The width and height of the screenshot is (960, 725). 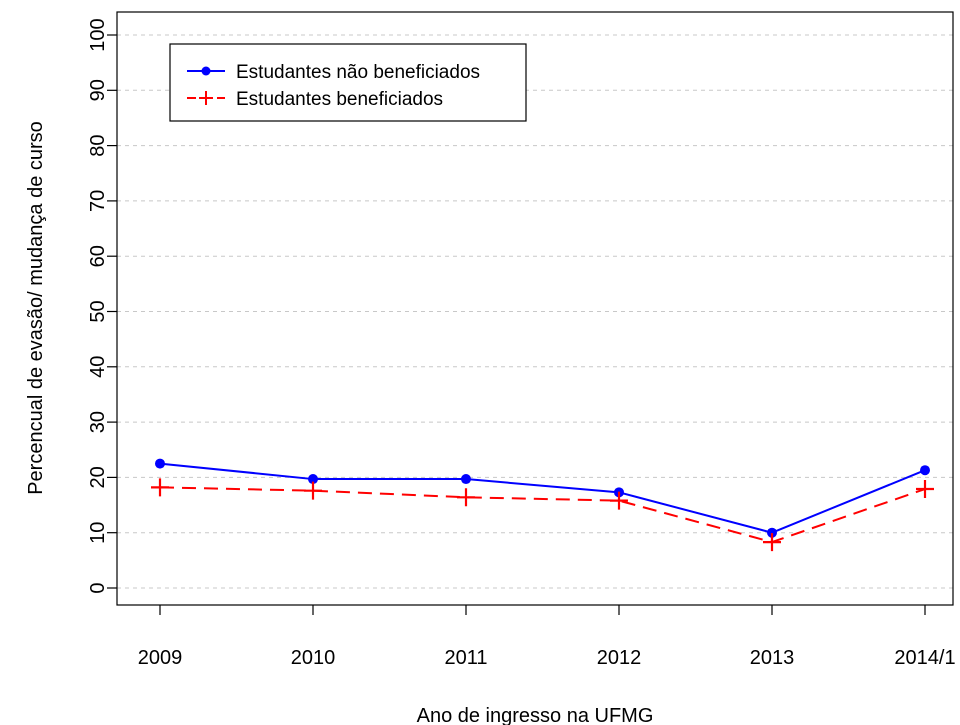 I want to click on legend-label-nao-beneficiados: Estudantes não beneficiados, so click(x=358, y=72).